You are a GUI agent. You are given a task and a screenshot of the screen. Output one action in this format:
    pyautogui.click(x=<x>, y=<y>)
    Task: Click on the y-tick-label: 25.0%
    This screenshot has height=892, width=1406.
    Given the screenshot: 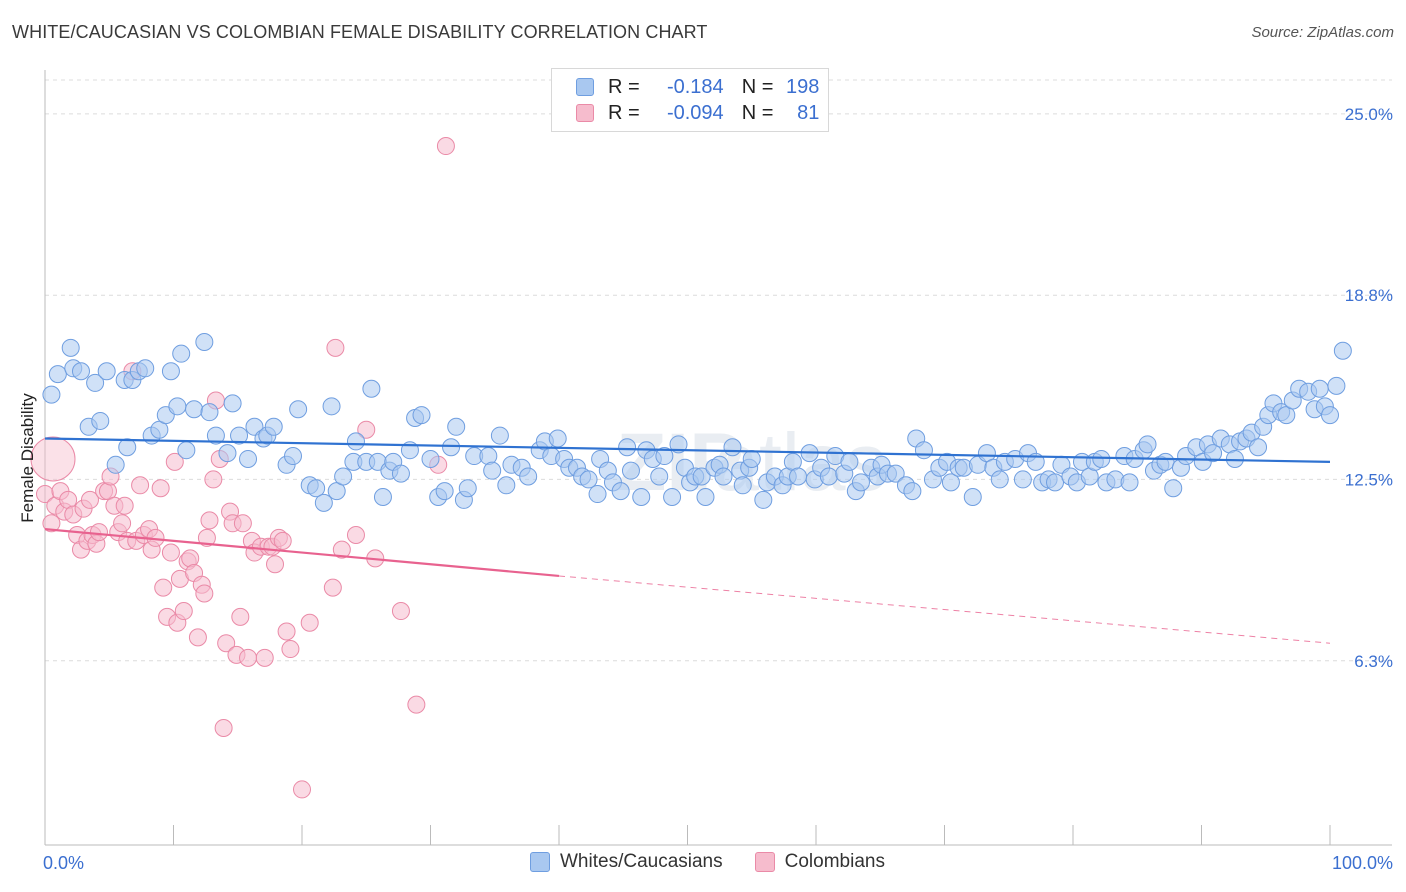 What is the action you would take?
    pyautogui.click(x=1369, y=114)
    